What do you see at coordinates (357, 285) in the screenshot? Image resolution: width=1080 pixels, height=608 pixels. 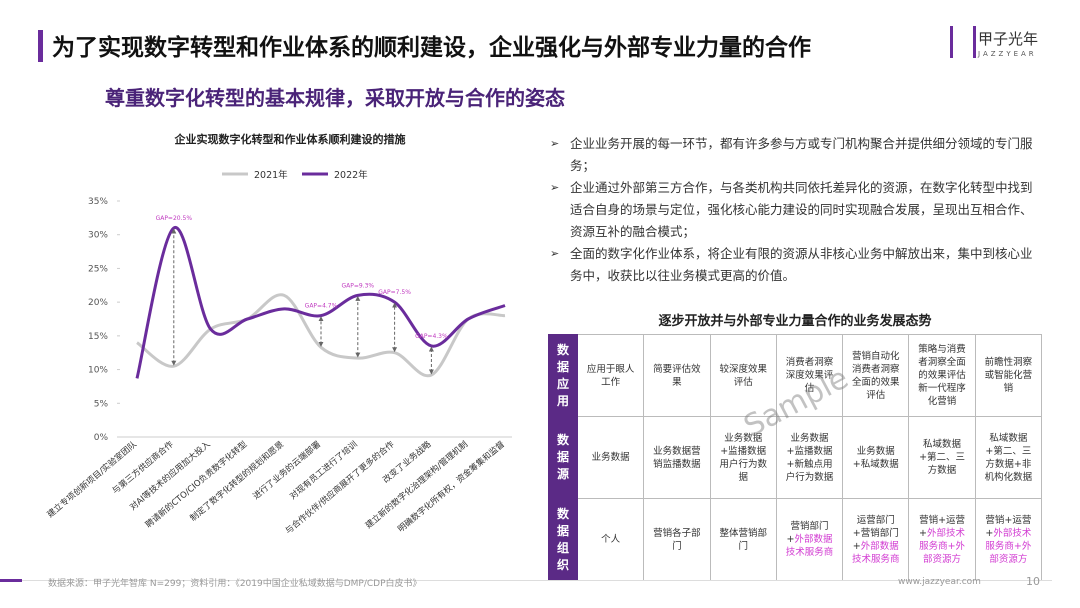 I see `gap-label: GAP=9.3%` at bounding box center [357, 285].